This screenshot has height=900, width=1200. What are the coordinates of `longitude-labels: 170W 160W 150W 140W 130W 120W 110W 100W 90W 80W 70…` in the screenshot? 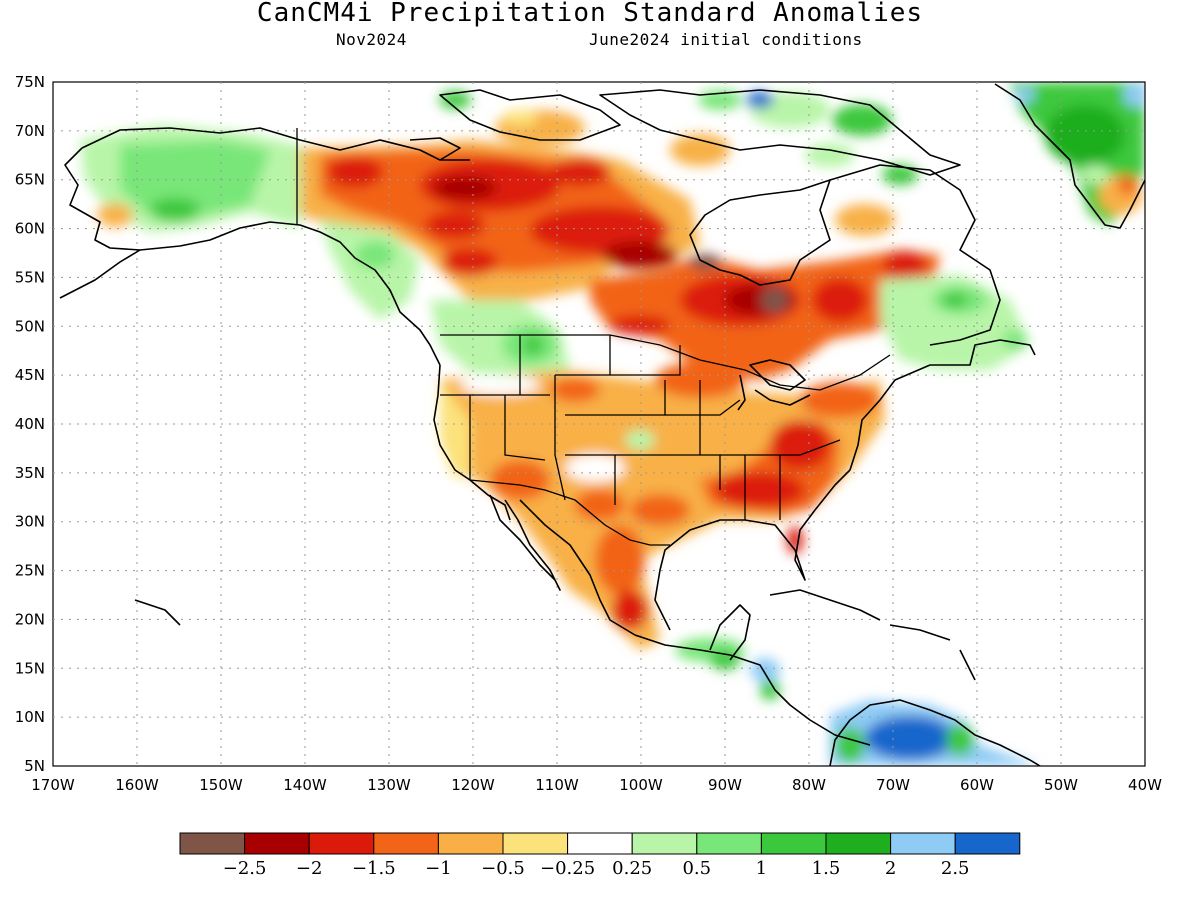 It's located at (596, 785).